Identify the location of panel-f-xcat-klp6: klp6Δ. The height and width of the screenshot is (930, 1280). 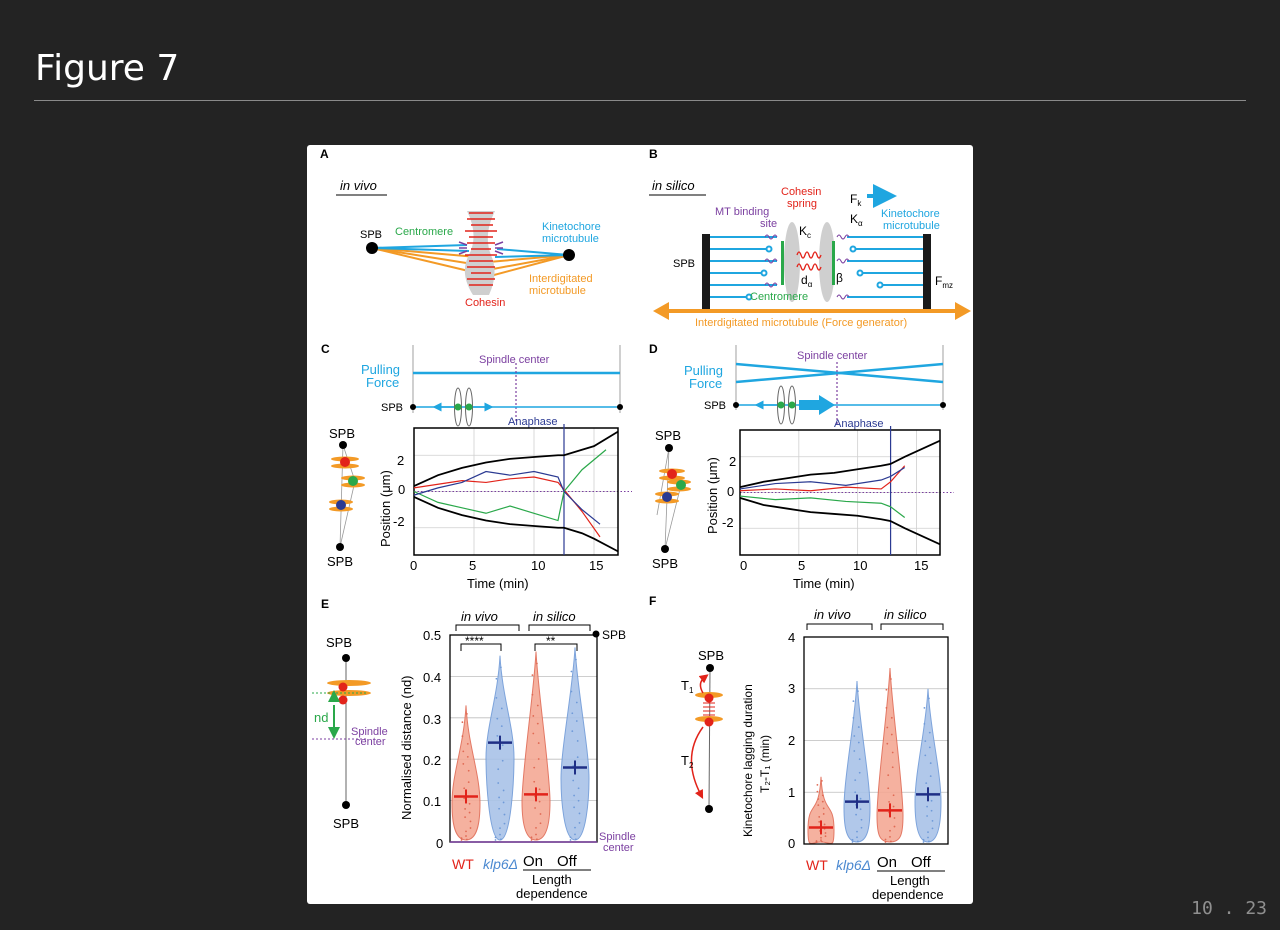
(853, 865).